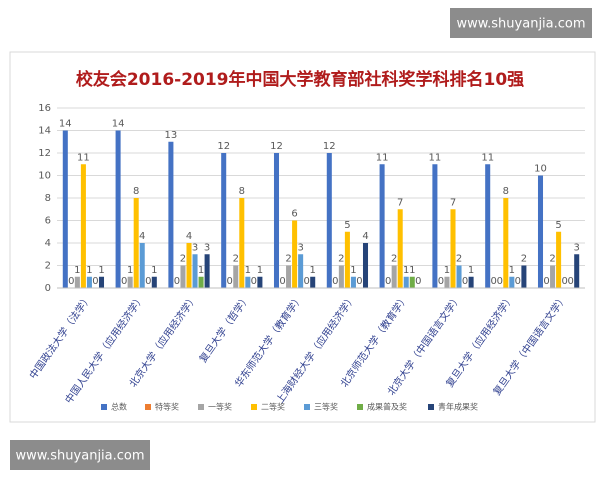 This screenshot has width=600, height=480. I want to click on y-tick-label: 4, so click(48, 243).